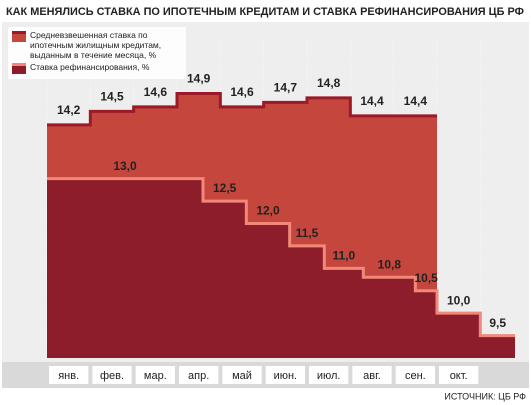 Image resolution: width=531 pixels, height=405 pixels. What do you see at coordinates (307, 233) in the screenshot?
I see `data-label: 11,5` at bounding box center [307, 233].